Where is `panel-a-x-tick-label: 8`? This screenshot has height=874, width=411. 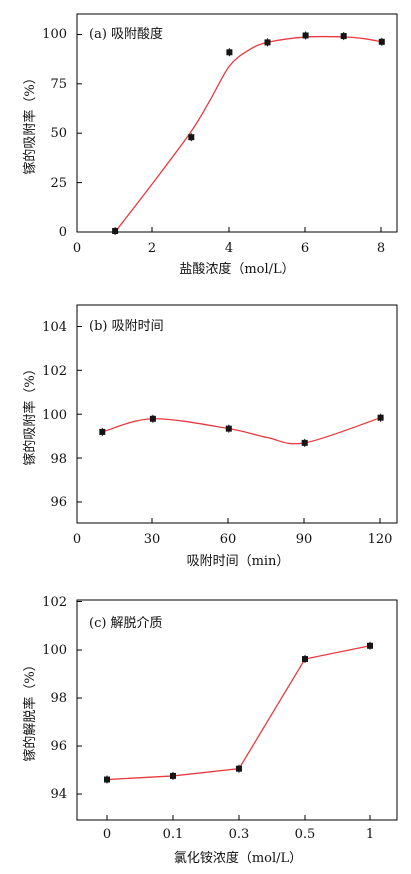 panel-a-x-tick-label: 8 is located at coordinates (381, 248).